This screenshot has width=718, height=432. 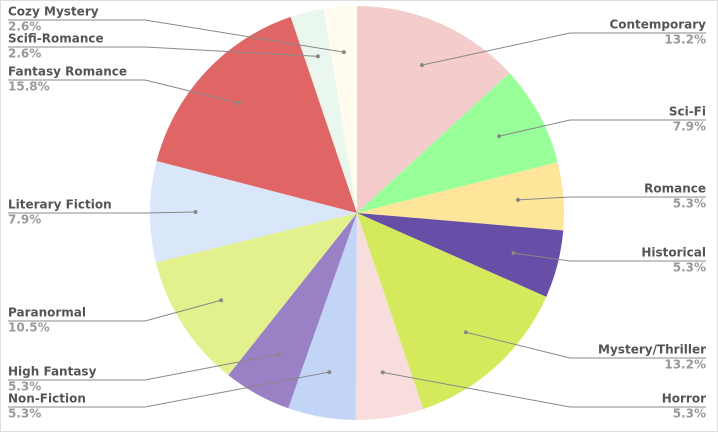 What do you see at coordinates (67, 72) in the screenshot?
I see `slice-label: Fantasy Romance` at bounding box center [67, 72].